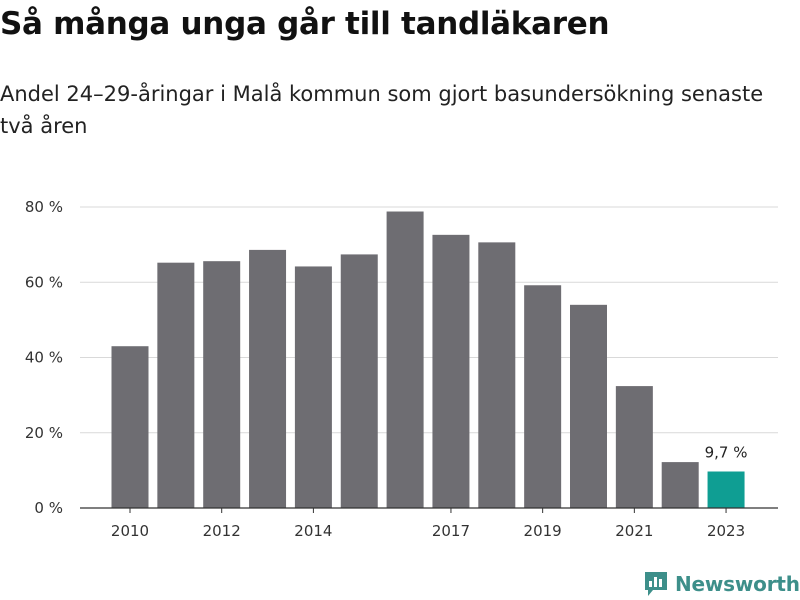 Image resolution: width=800 pixels, height=600 pixels. Describe the element at coordinates (313, 531) in the screenshot. I see `x-tick-label: 2014` at that location.